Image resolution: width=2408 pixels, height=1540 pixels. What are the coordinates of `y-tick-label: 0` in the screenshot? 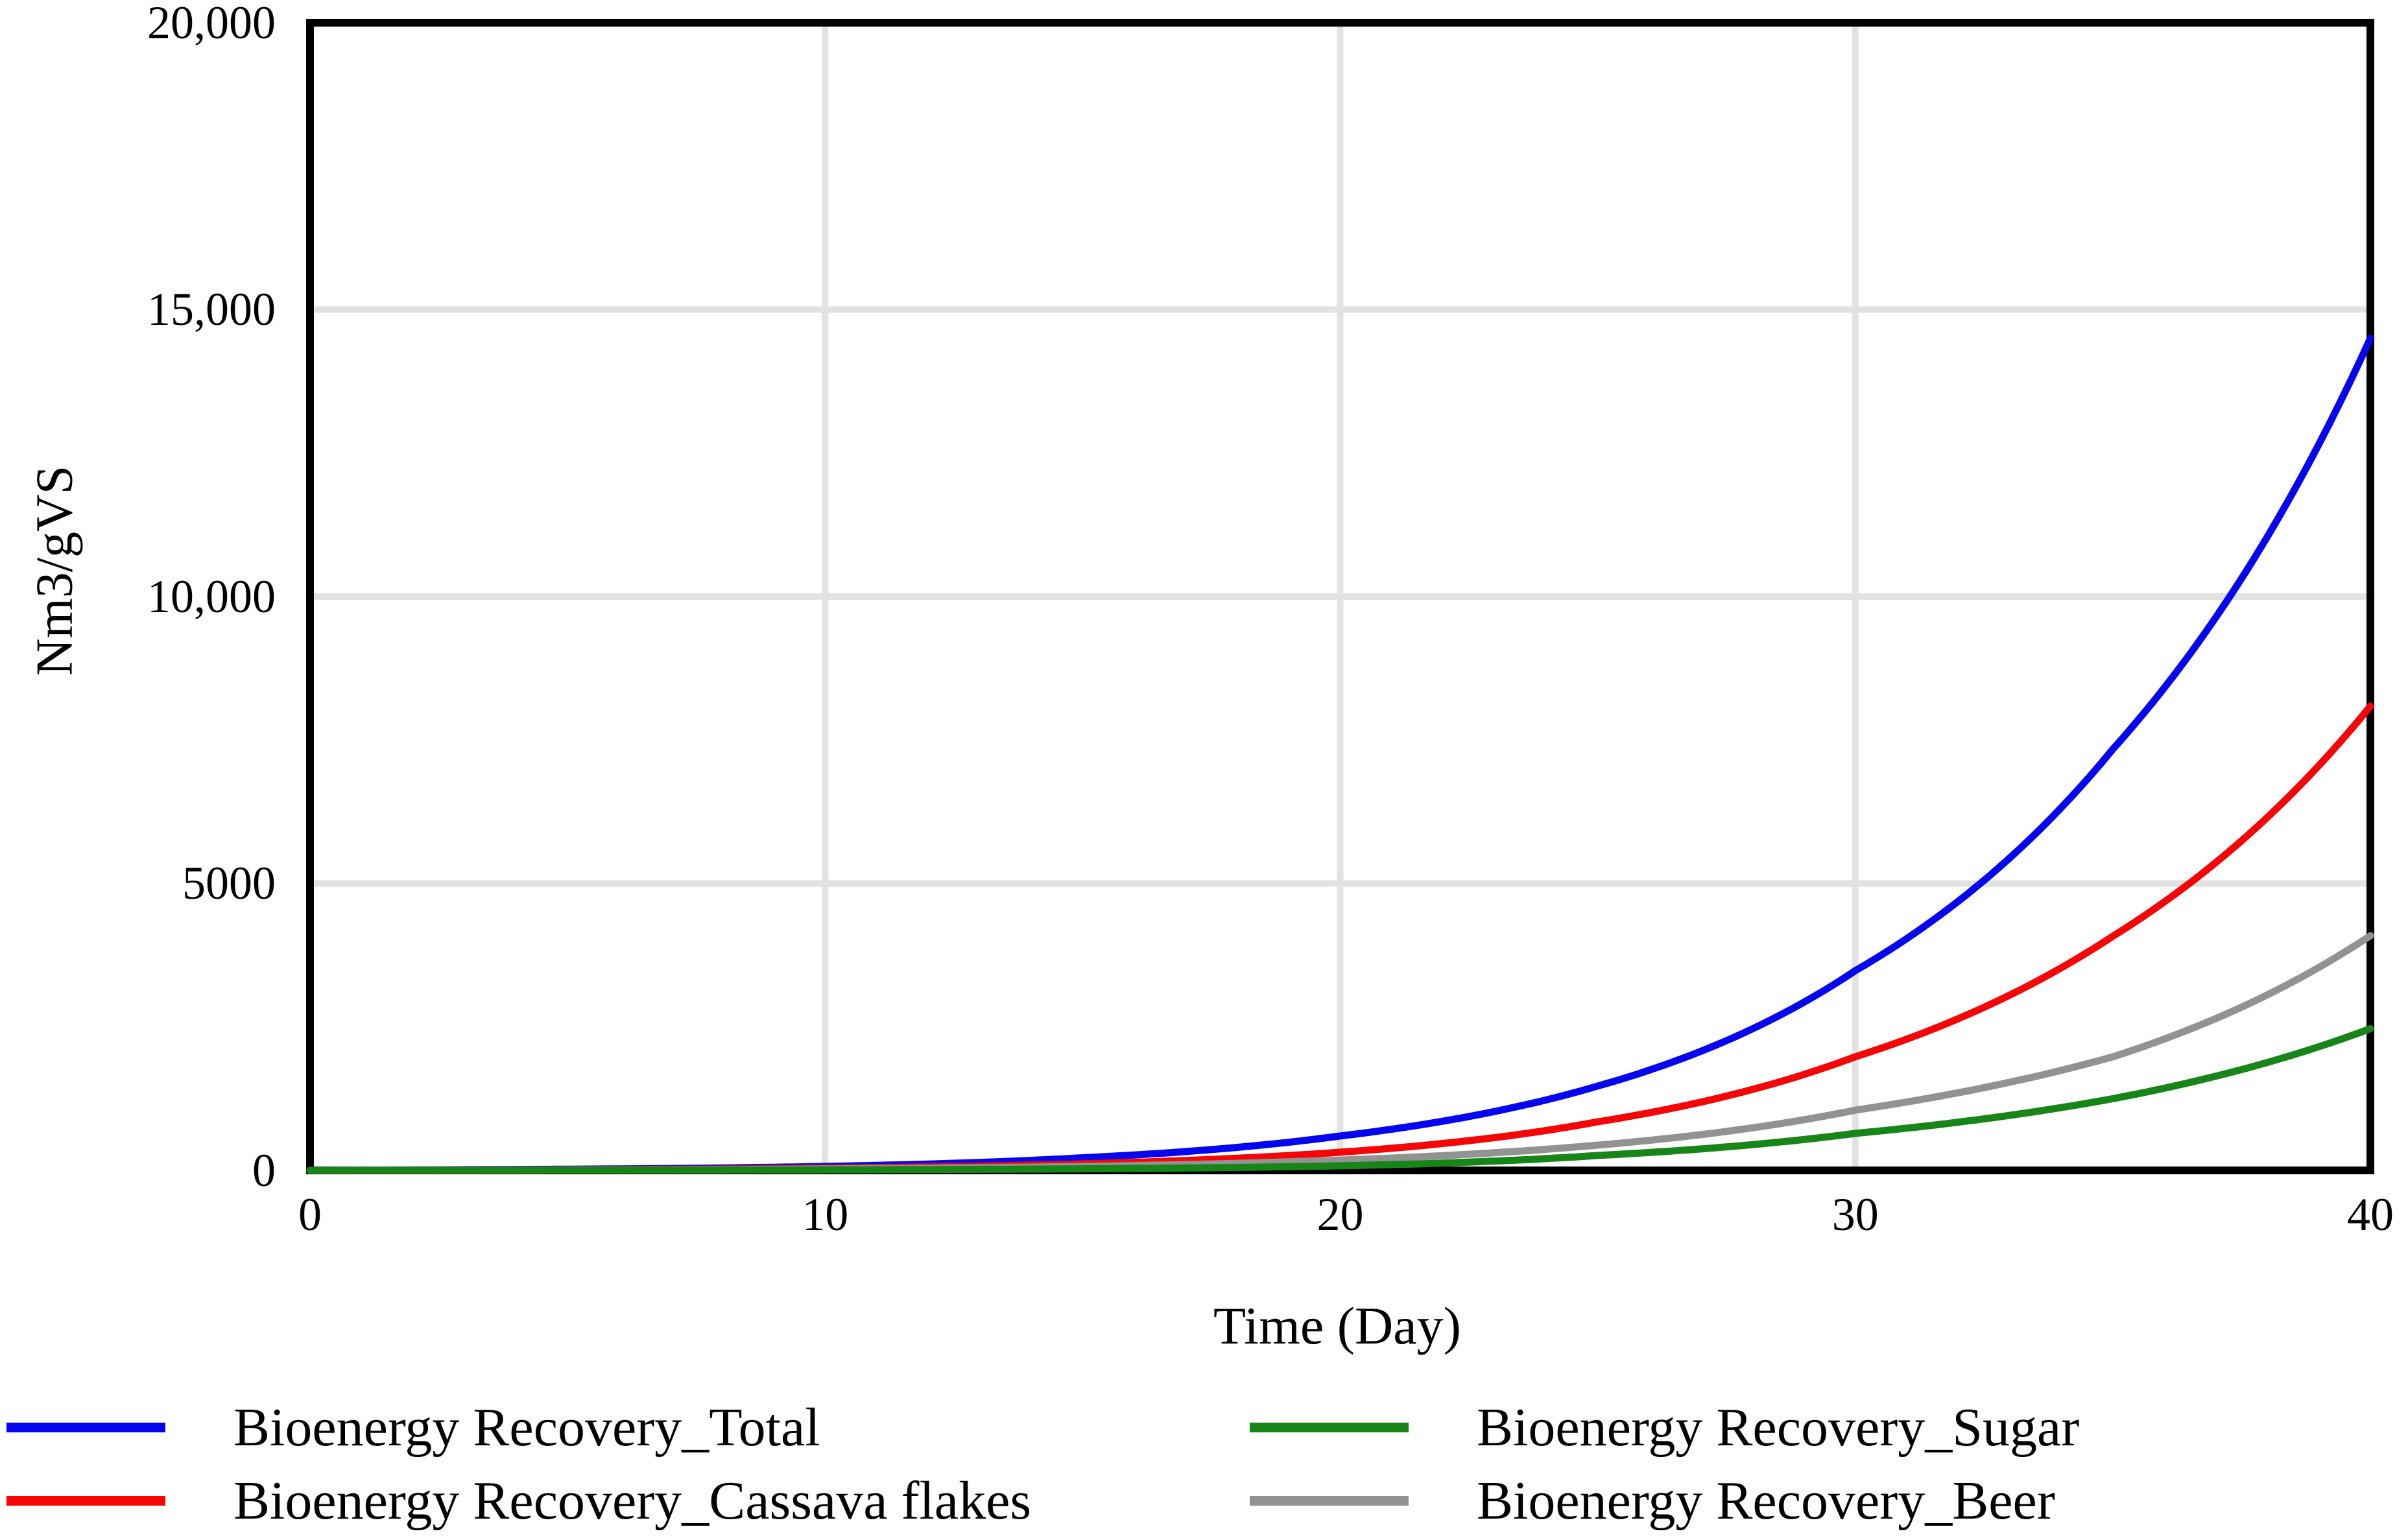 It's located at (264, 1170).